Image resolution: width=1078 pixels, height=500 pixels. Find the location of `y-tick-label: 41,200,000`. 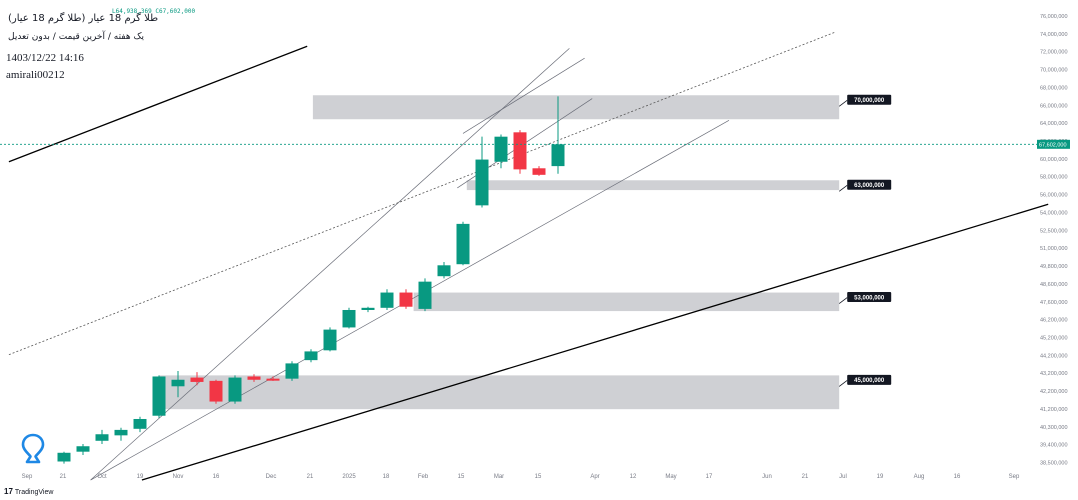

y-tick-label: 41,200,000 is located at coordinates (1054, 410).